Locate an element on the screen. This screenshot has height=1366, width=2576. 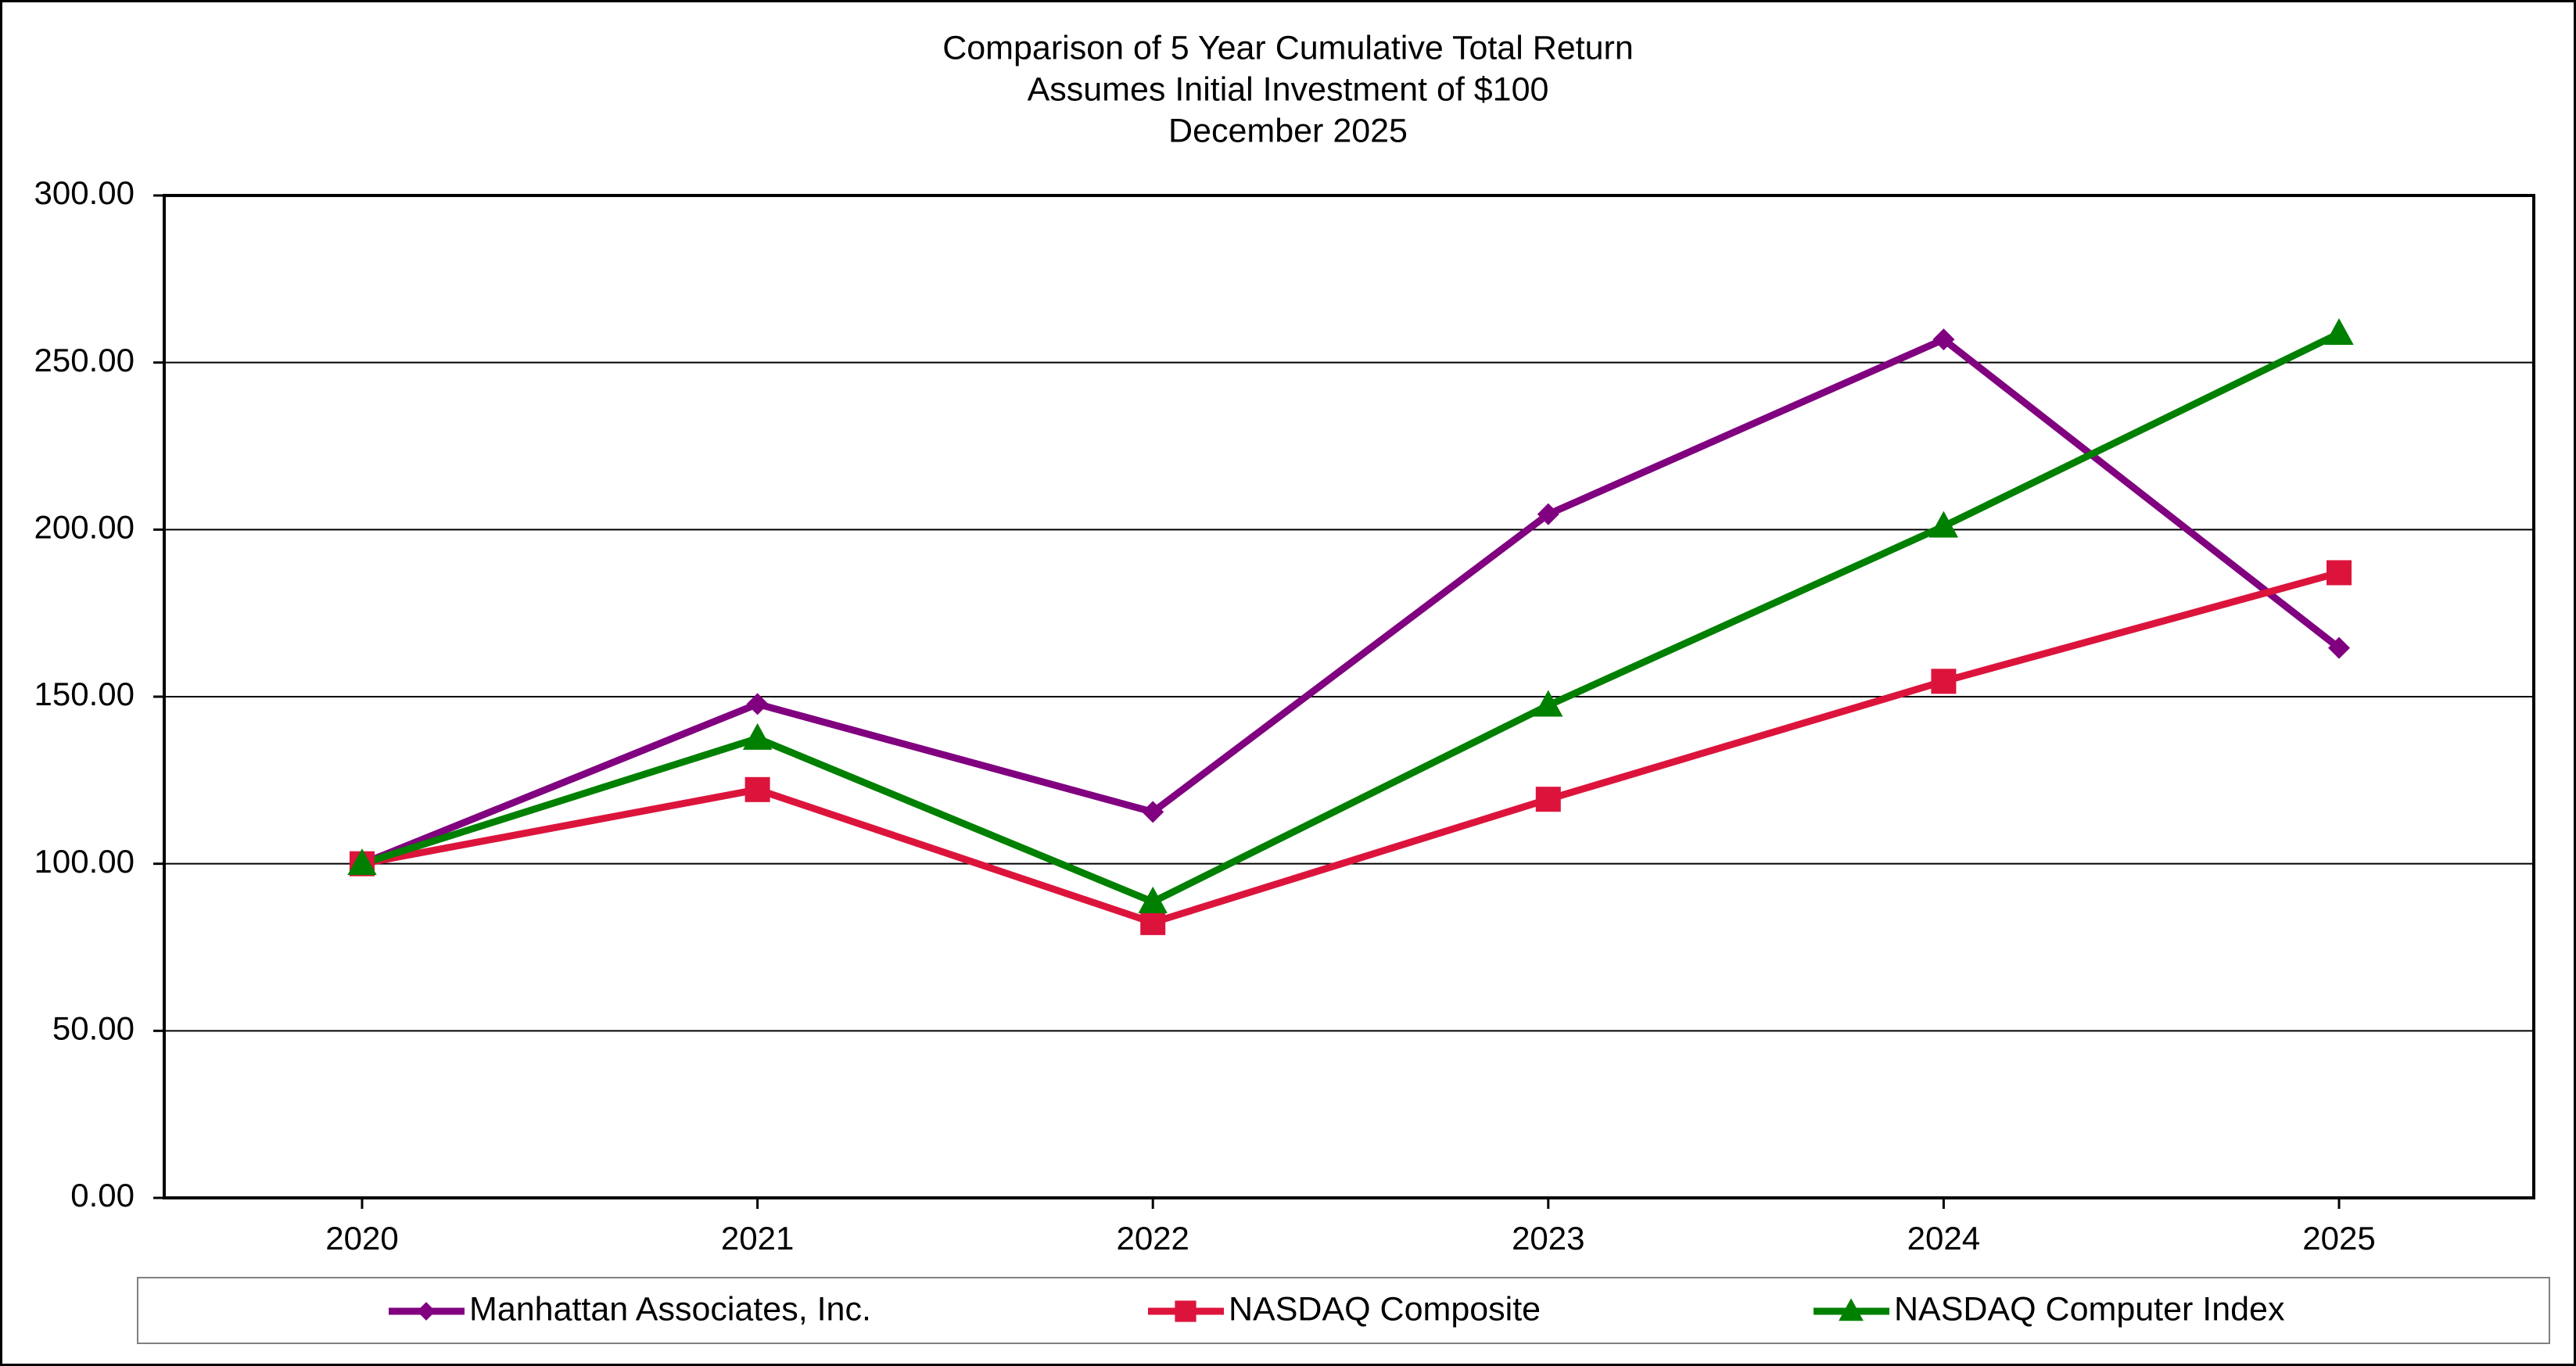
y-tick-label: 0.00 is located at coordinates (103, 1195).